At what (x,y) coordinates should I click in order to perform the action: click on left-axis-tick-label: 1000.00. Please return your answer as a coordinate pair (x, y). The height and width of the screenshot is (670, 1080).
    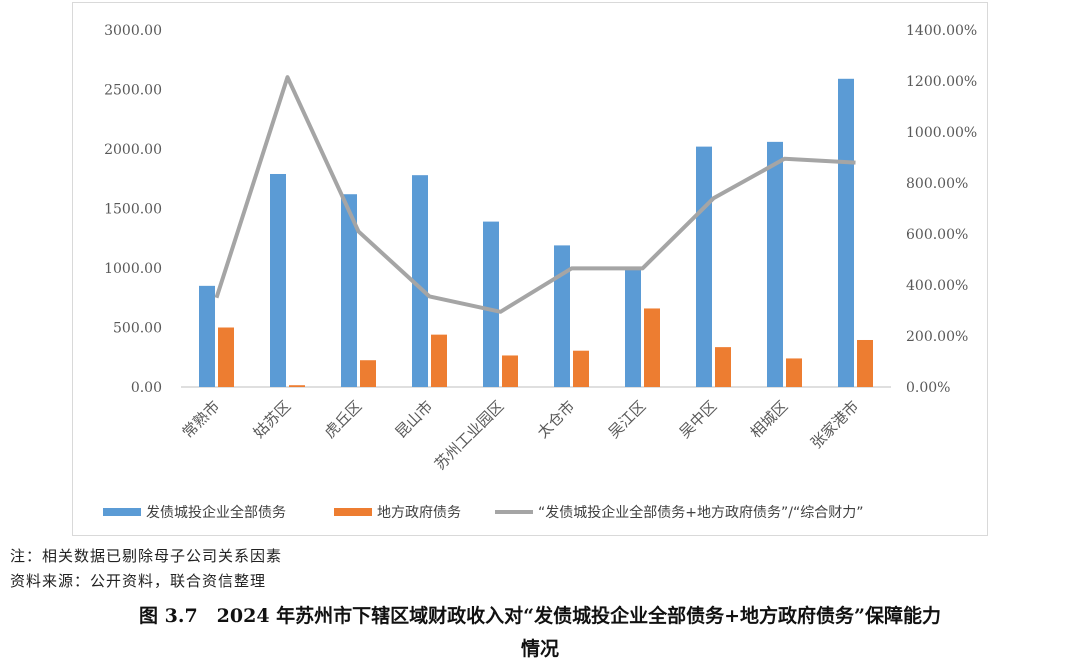
    Looking at the image, I should click on (133, 269).